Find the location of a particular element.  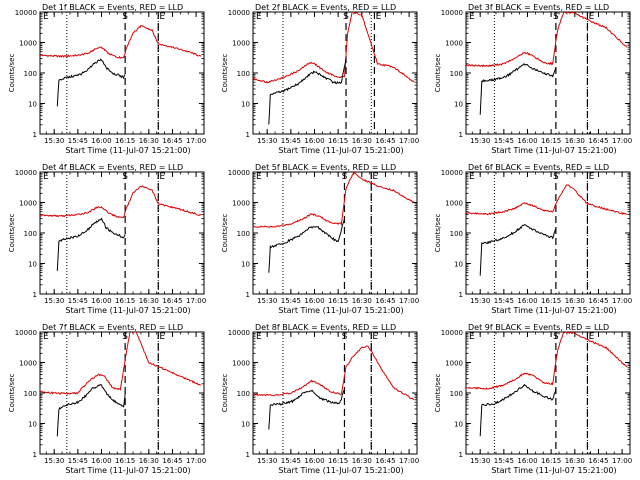

plot-title: Det 9f BLACK = Events, RED = LLD is located at coordinates (538, 327).